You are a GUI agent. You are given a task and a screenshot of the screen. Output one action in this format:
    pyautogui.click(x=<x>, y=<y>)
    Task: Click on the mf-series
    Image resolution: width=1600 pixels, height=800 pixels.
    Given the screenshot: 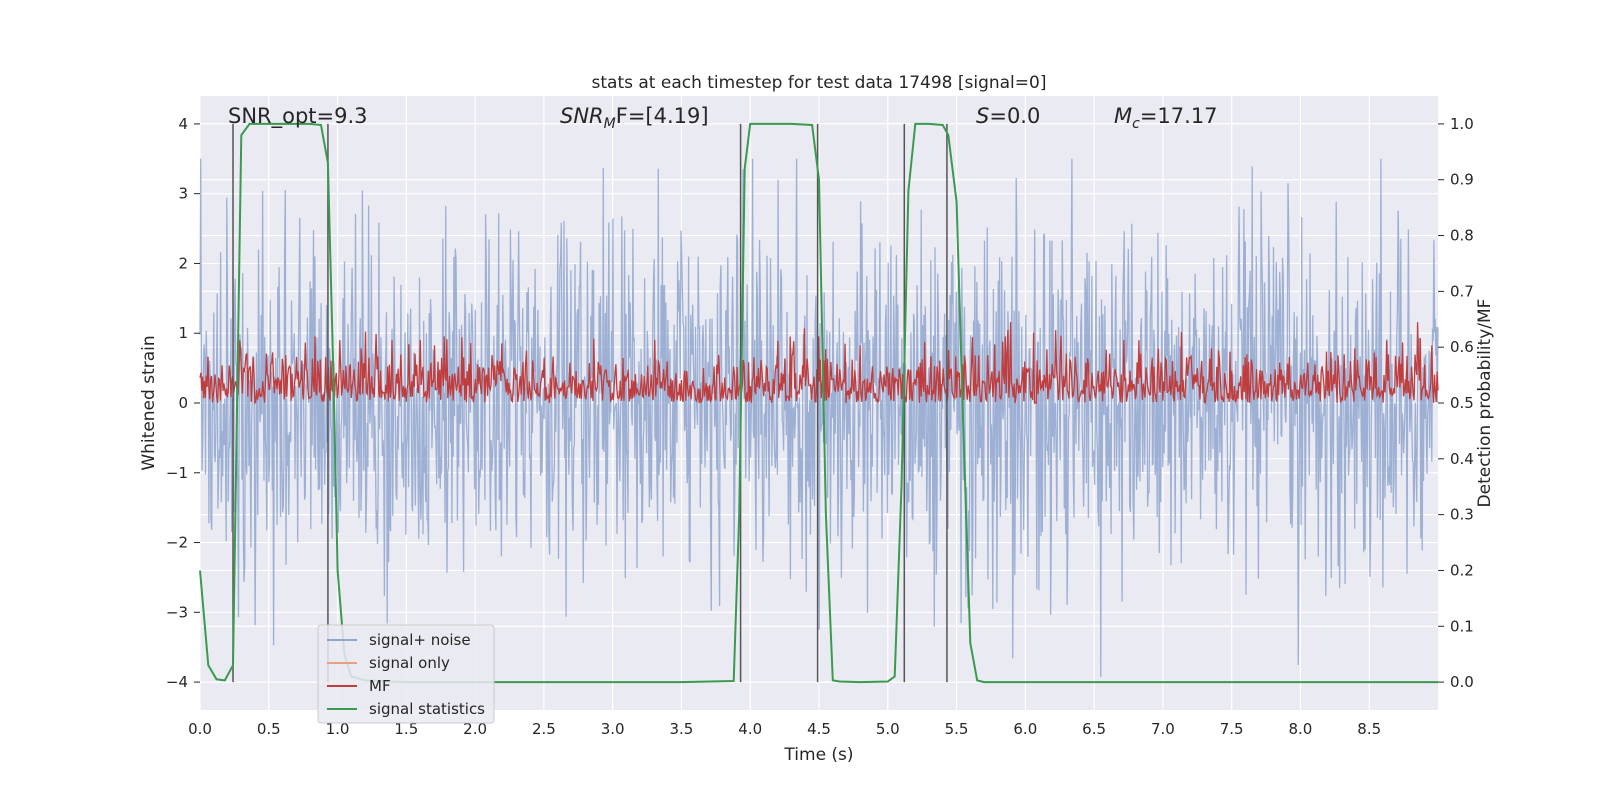 What is the action you would take?
    pyautogui.click(x=819, y=363)
    